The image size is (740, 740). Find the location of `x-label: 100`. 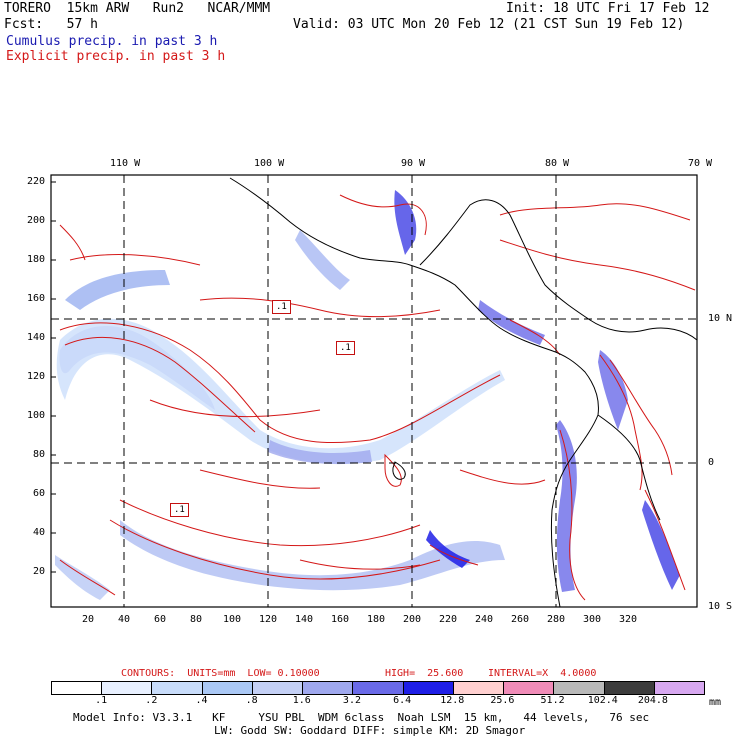

x-label: 100 is located at coordinates (232, 619).